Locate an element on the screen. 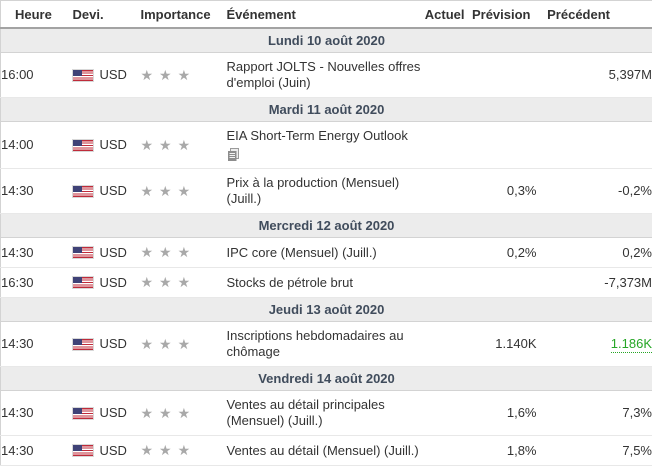 This screenshot has width=652, height=466. day-label: Jeudi 13 août 2020 is located at coordinates (326, 310).